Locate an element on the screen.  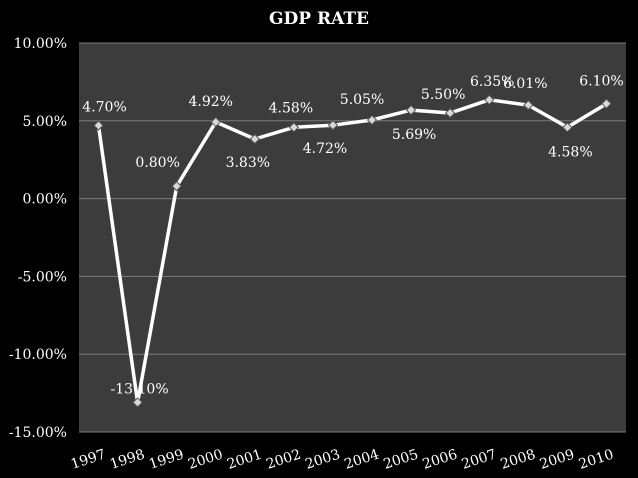
data-label: 6.01% is located at coordinates (525, 84).